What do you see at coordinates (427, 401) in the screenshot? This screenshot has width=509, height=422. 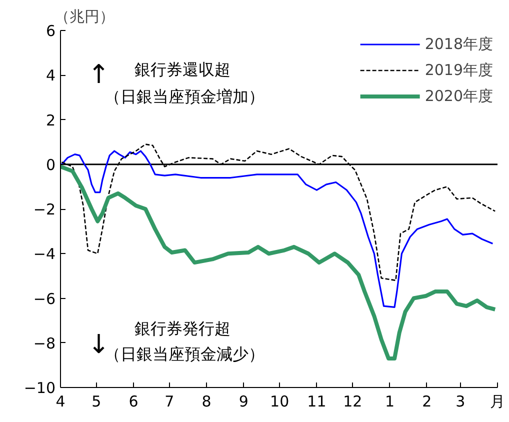 I see `x-tick-label: 2` at bounding box center [427, 401].